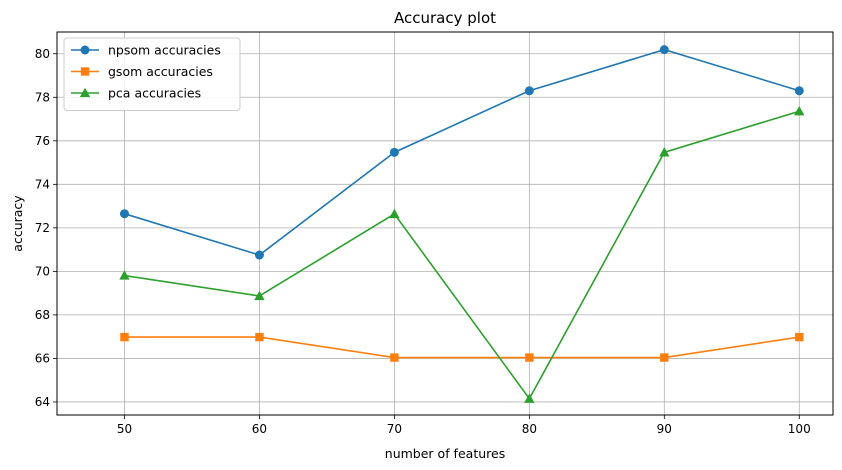 This screenshot has height=470, width=842. I want to click on y-axis-ticks: 64 66 68 70 72 74 76 78 80, so click(46, 228).